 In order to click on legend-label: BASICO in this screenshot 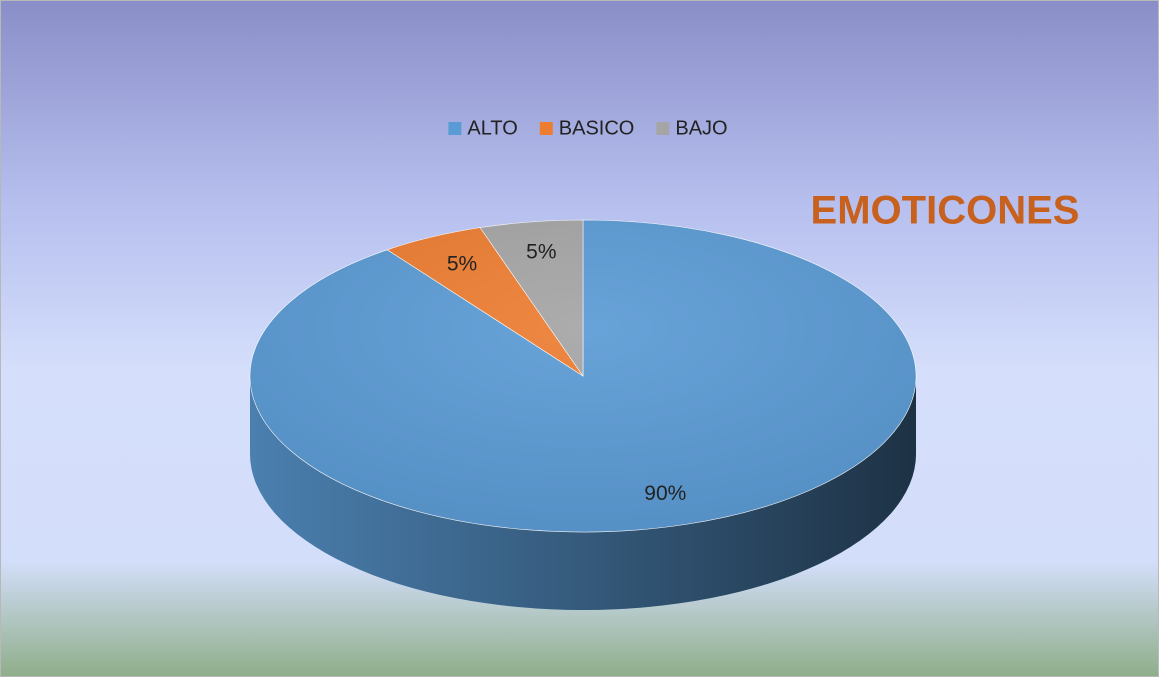, I will do `click(597, 128)`.